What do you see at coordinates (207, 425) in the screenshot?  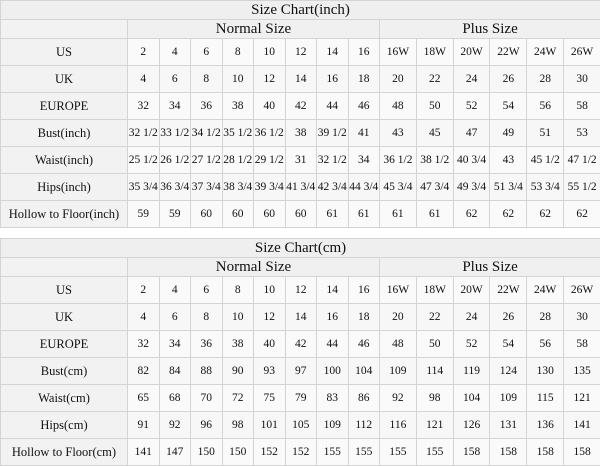 I see `size-cell: 96` at bounding box center [207, 425].